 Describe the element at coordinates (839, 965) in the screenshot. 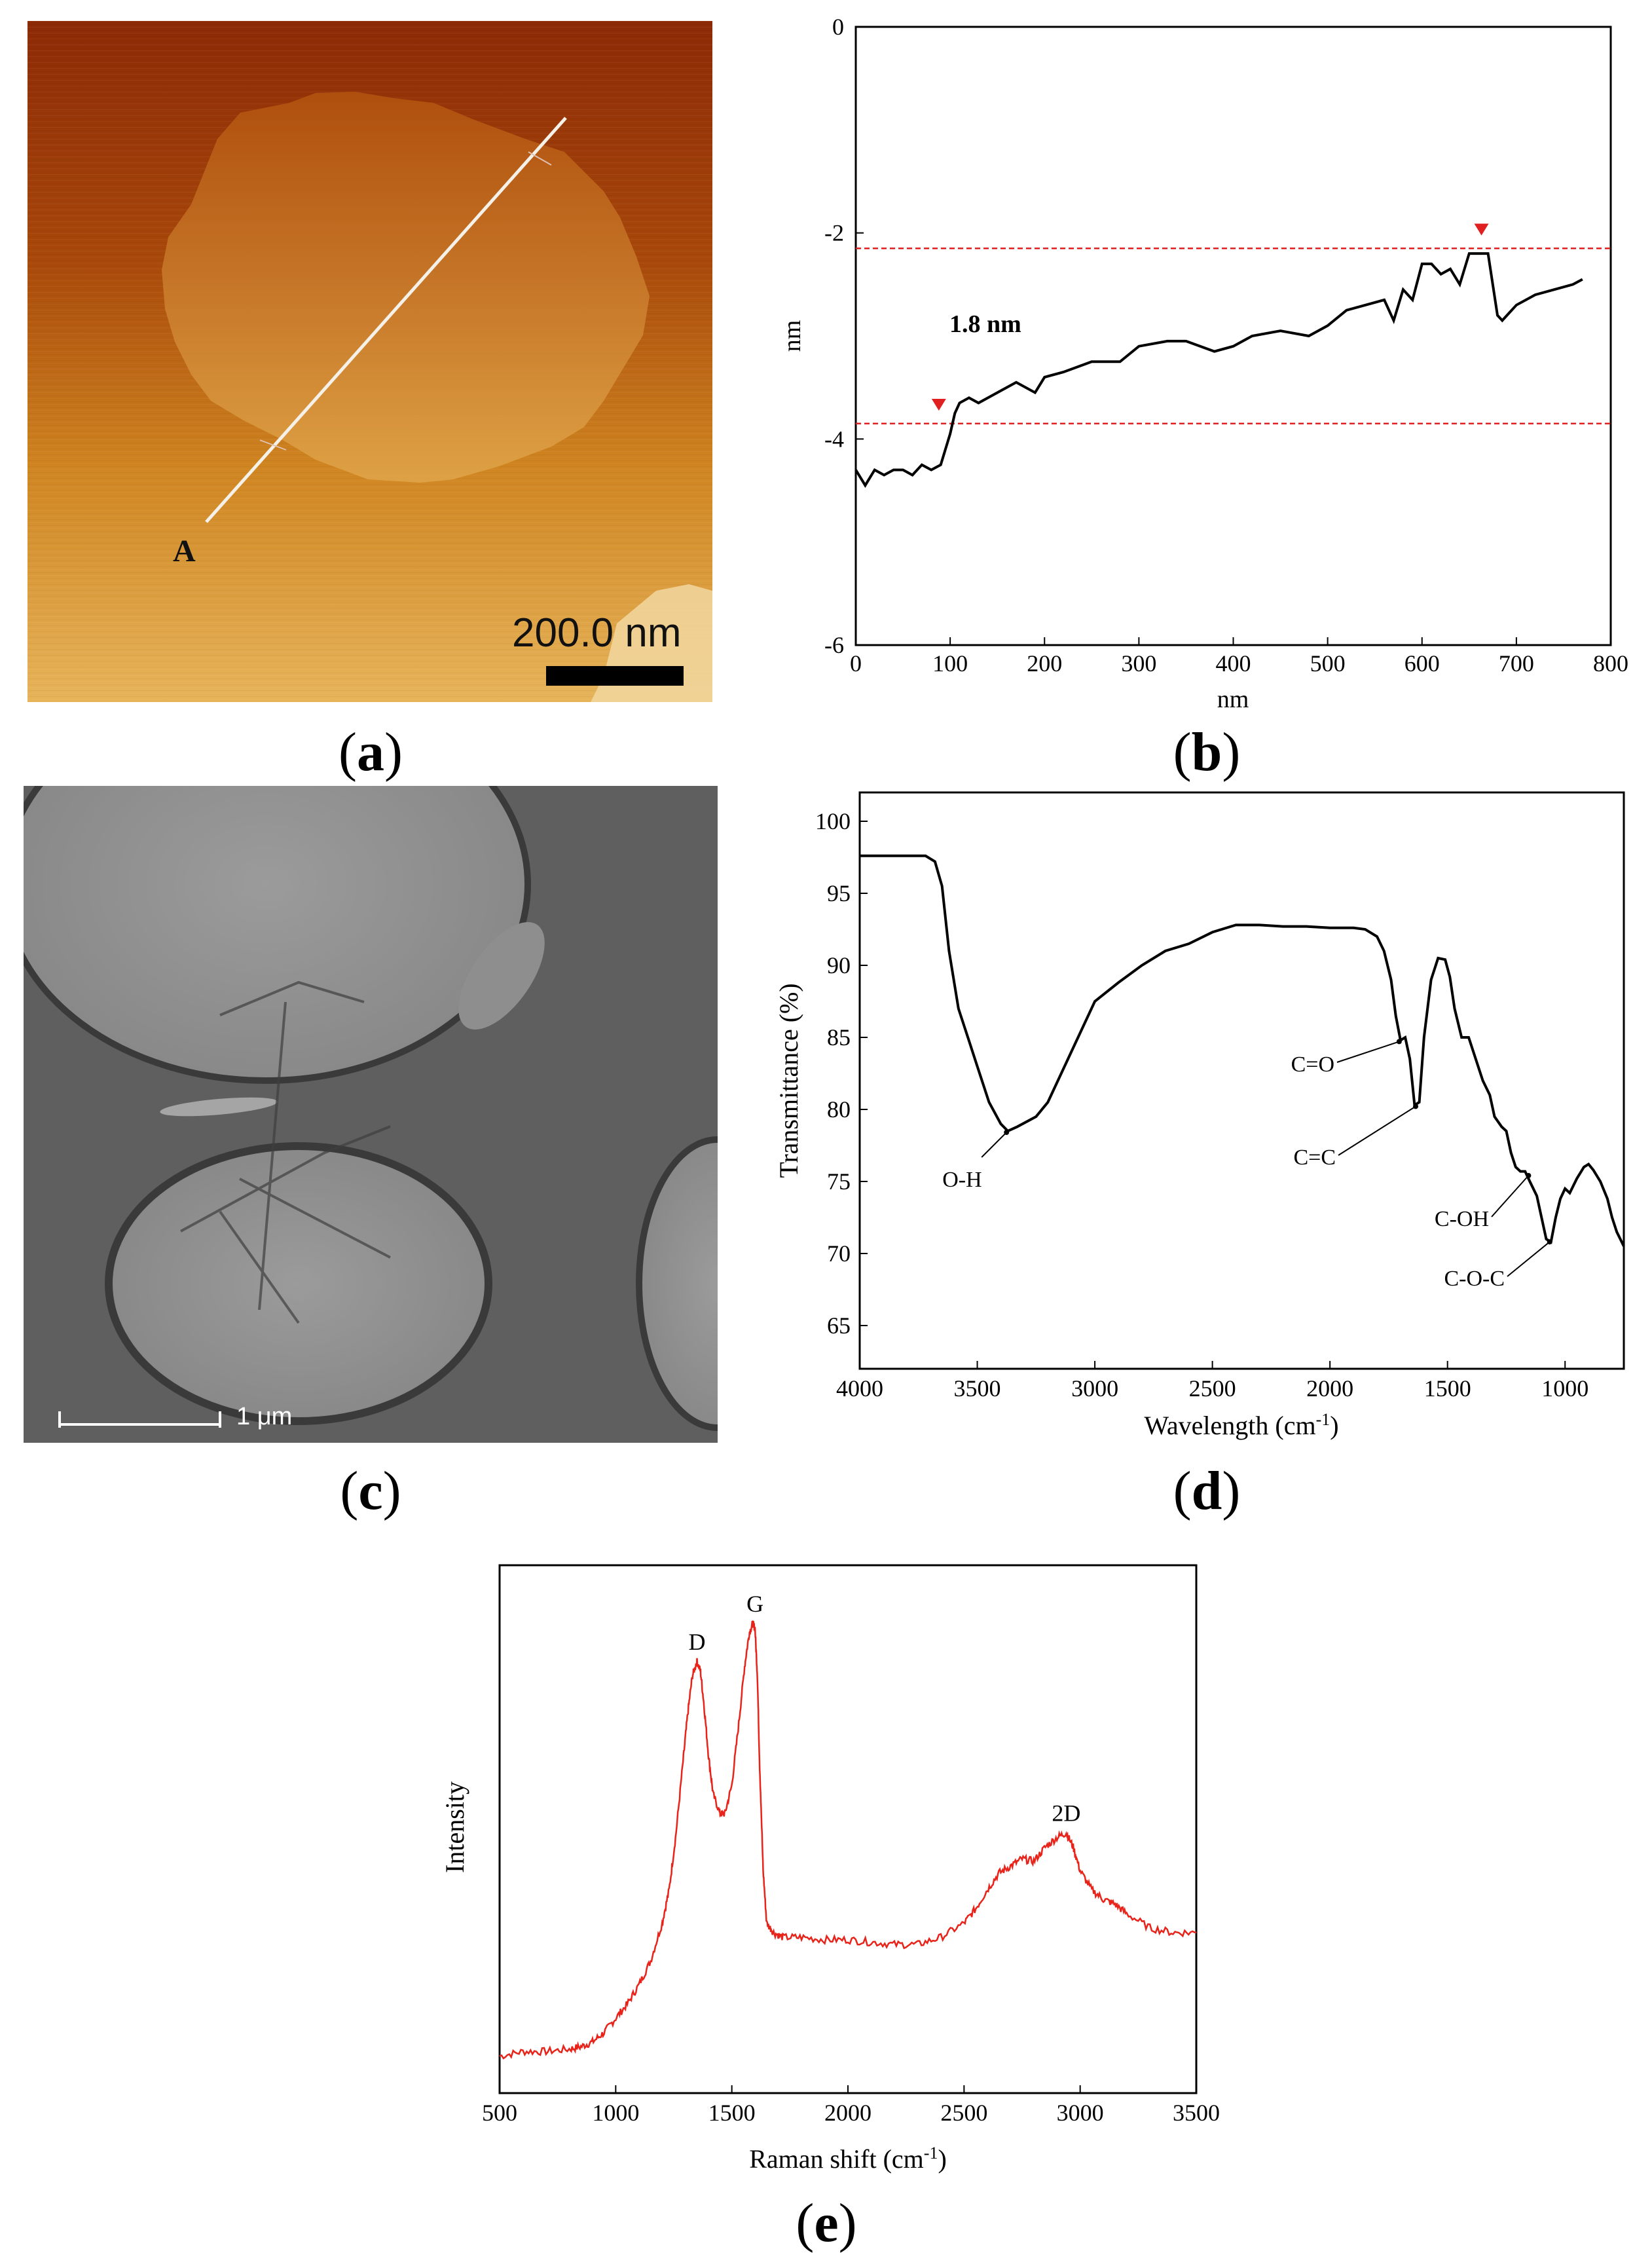

I see `y-tick-label: 90` at that location.